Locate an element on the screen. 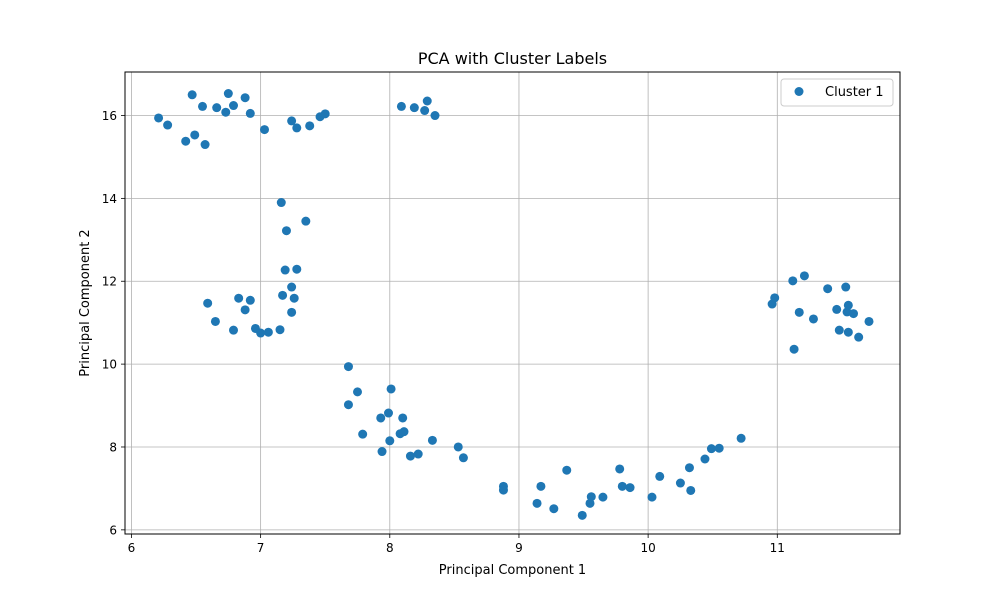  legend-box is located at coordinates (837, 92).